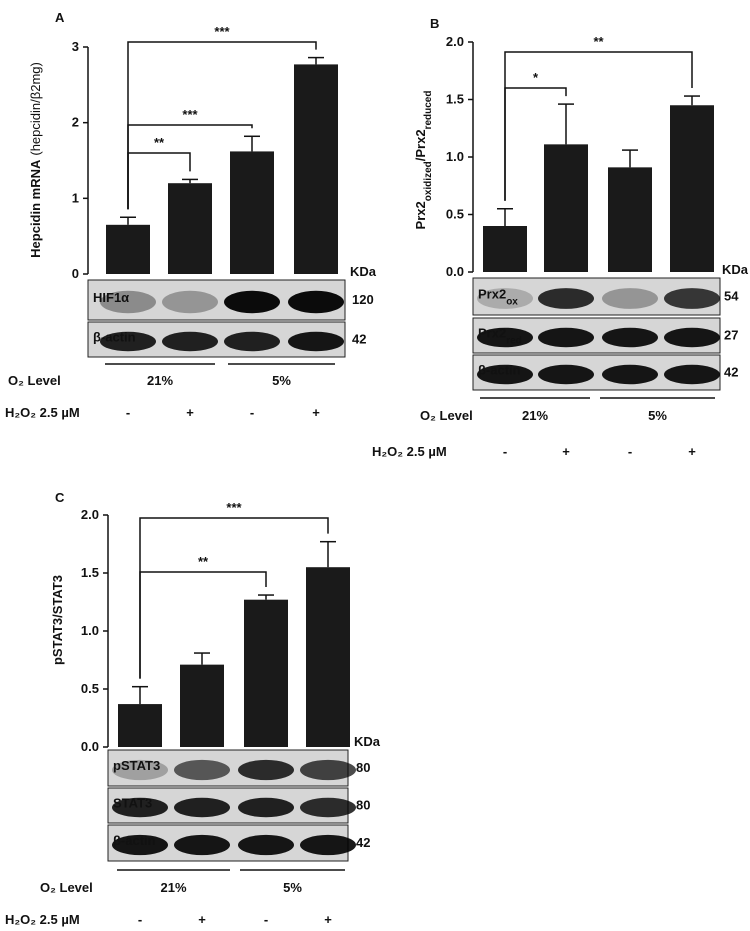 The image size is (750, 931). I want to click on y-axis-label: Hepcidin mRNA (hepcidin/β2mg), so click(35, 160).